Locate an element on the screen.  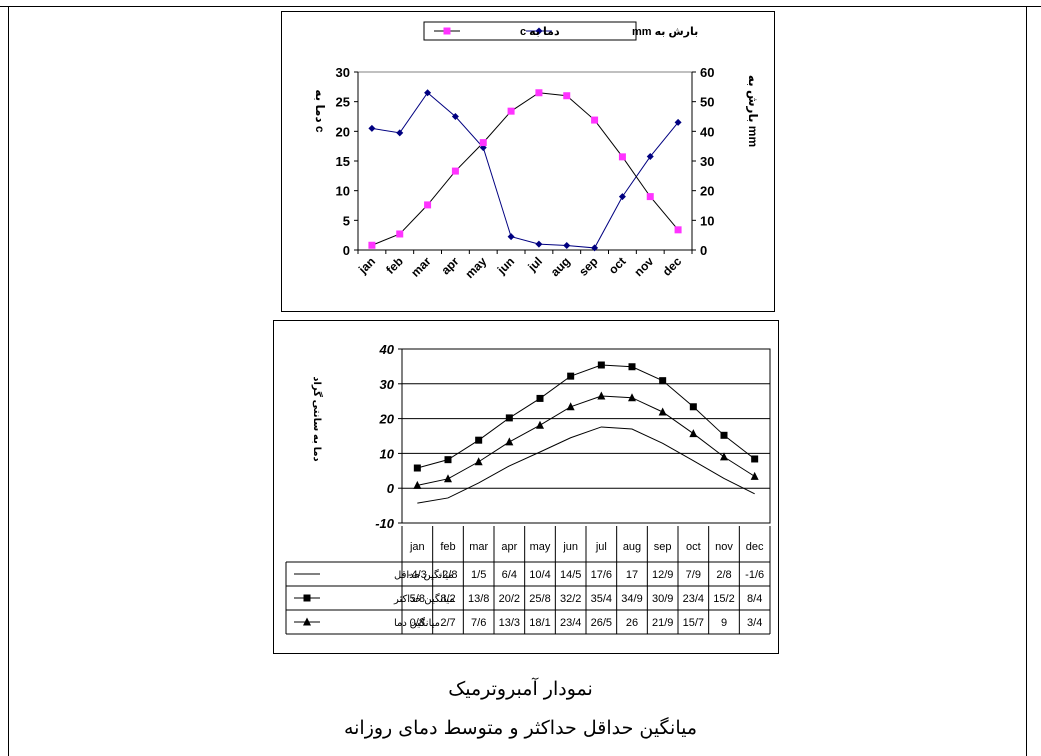
table-header-category: aug is located at coordinates (632, 547).